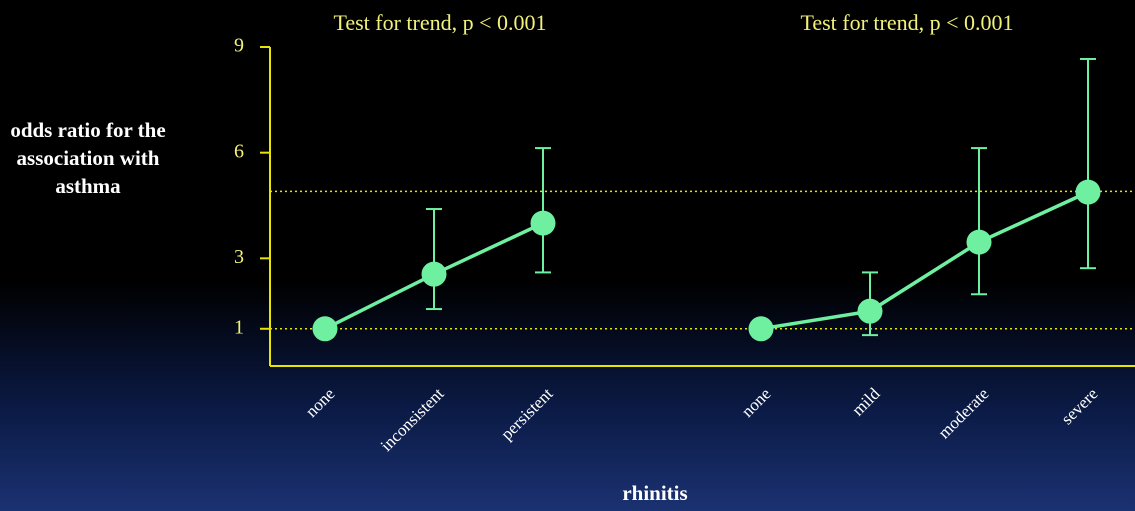 This screenshot has width=1135, height=511. What do you see at coordinates (239, 257) in the screenshot?
I see `y-tick-label: 3` at bounding box center [239, 257].